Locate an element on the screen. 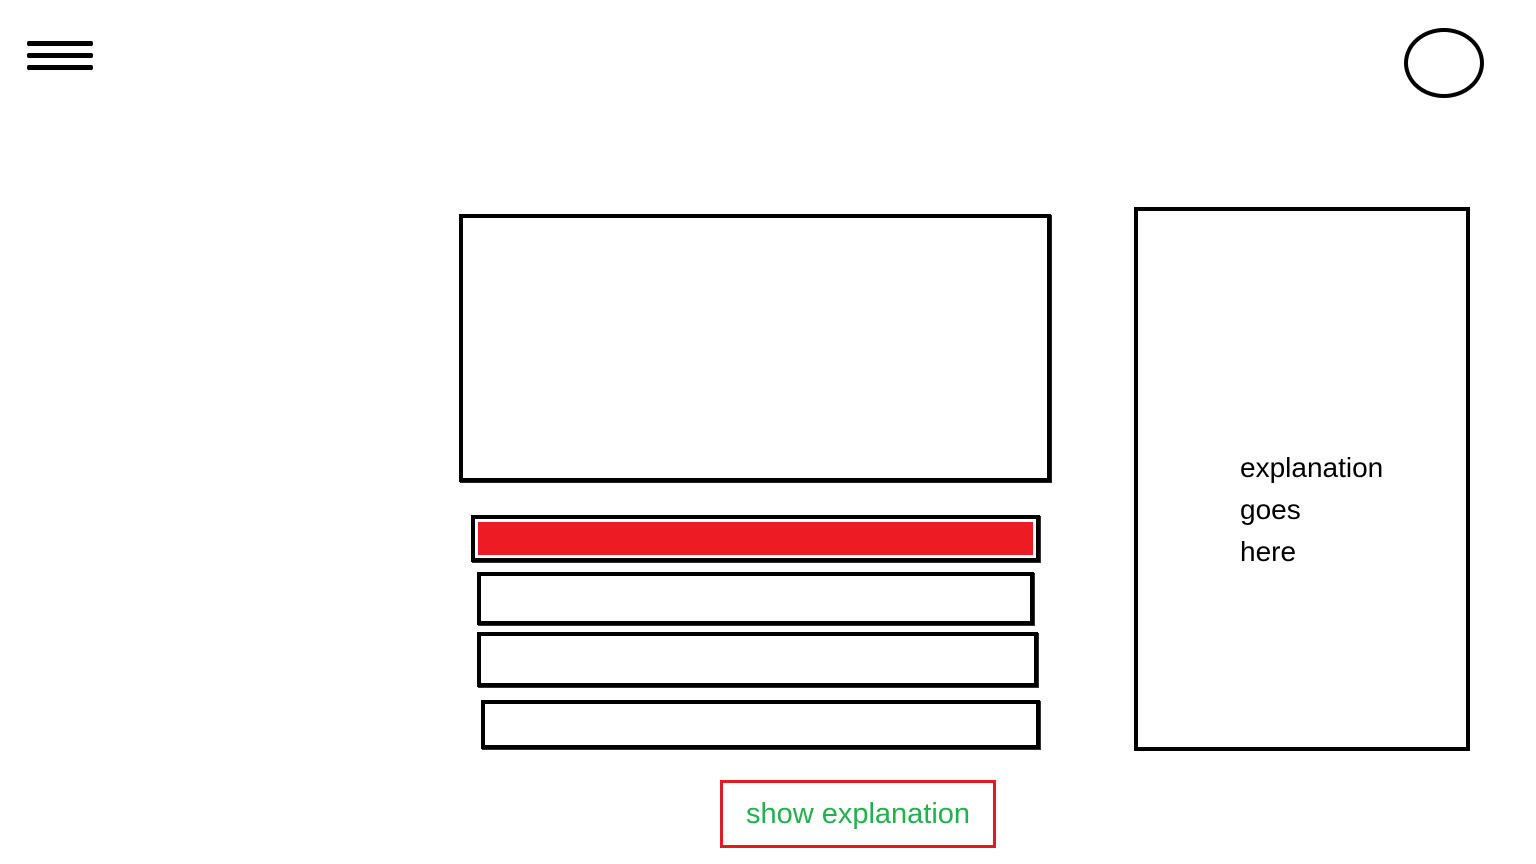 The image size is (1536, 864). show-explanation-button: show explanation is located at coordinates (858, 814).